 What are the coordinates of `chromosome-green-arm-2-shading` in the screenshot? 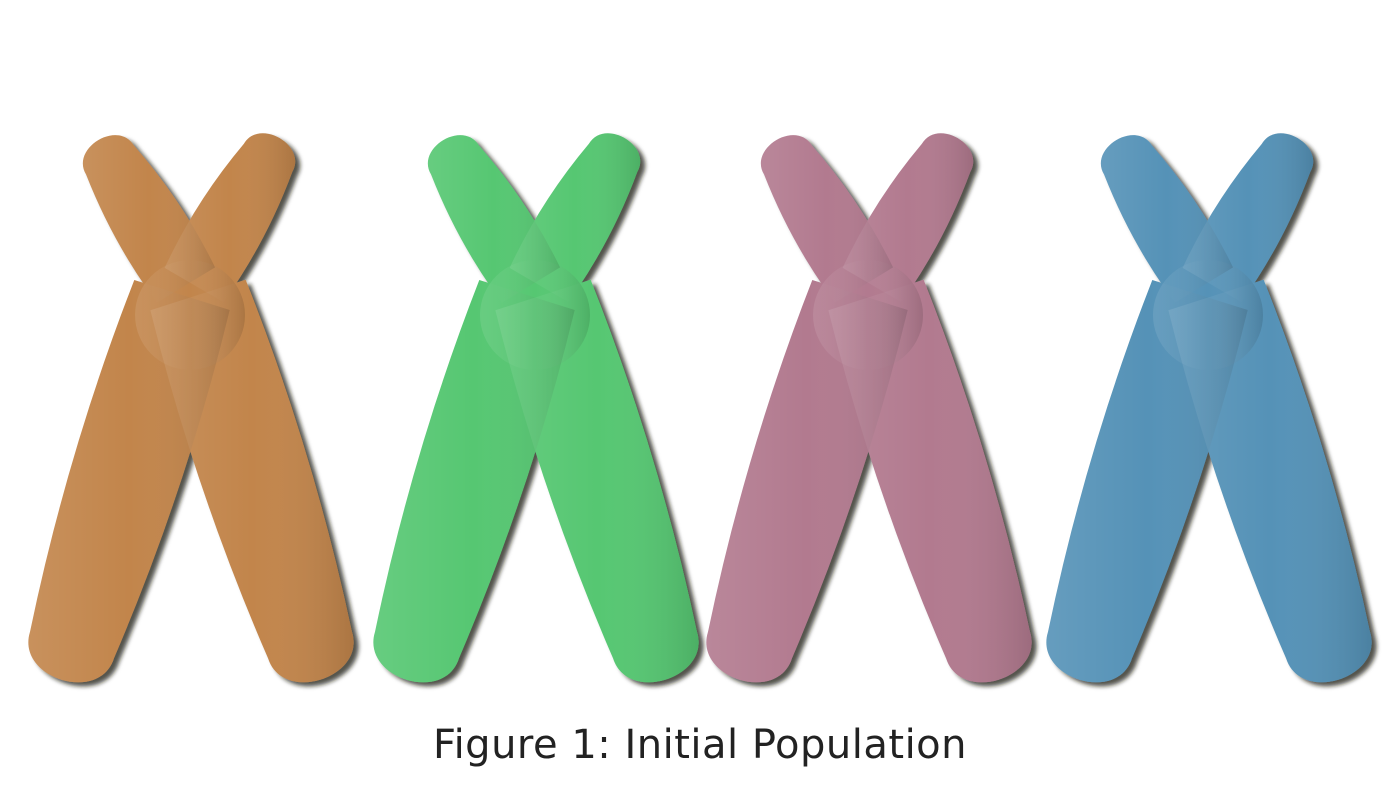 It's located at (575, 218).